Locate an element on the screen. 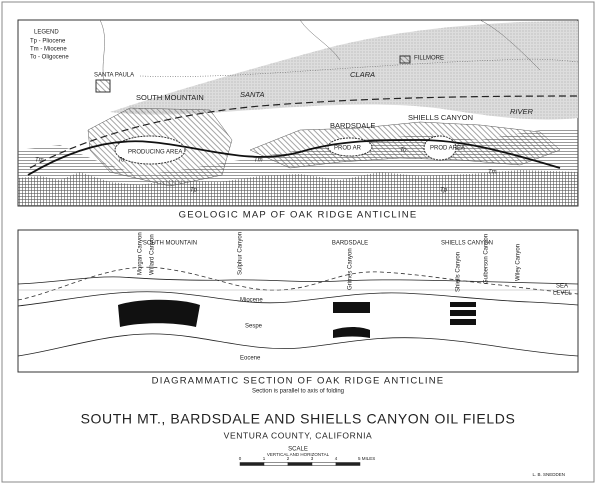 The image size is (596, 484). scale-subtitle: VERTICAL AND HORIZONTAL is located at coordinates (298, 454).